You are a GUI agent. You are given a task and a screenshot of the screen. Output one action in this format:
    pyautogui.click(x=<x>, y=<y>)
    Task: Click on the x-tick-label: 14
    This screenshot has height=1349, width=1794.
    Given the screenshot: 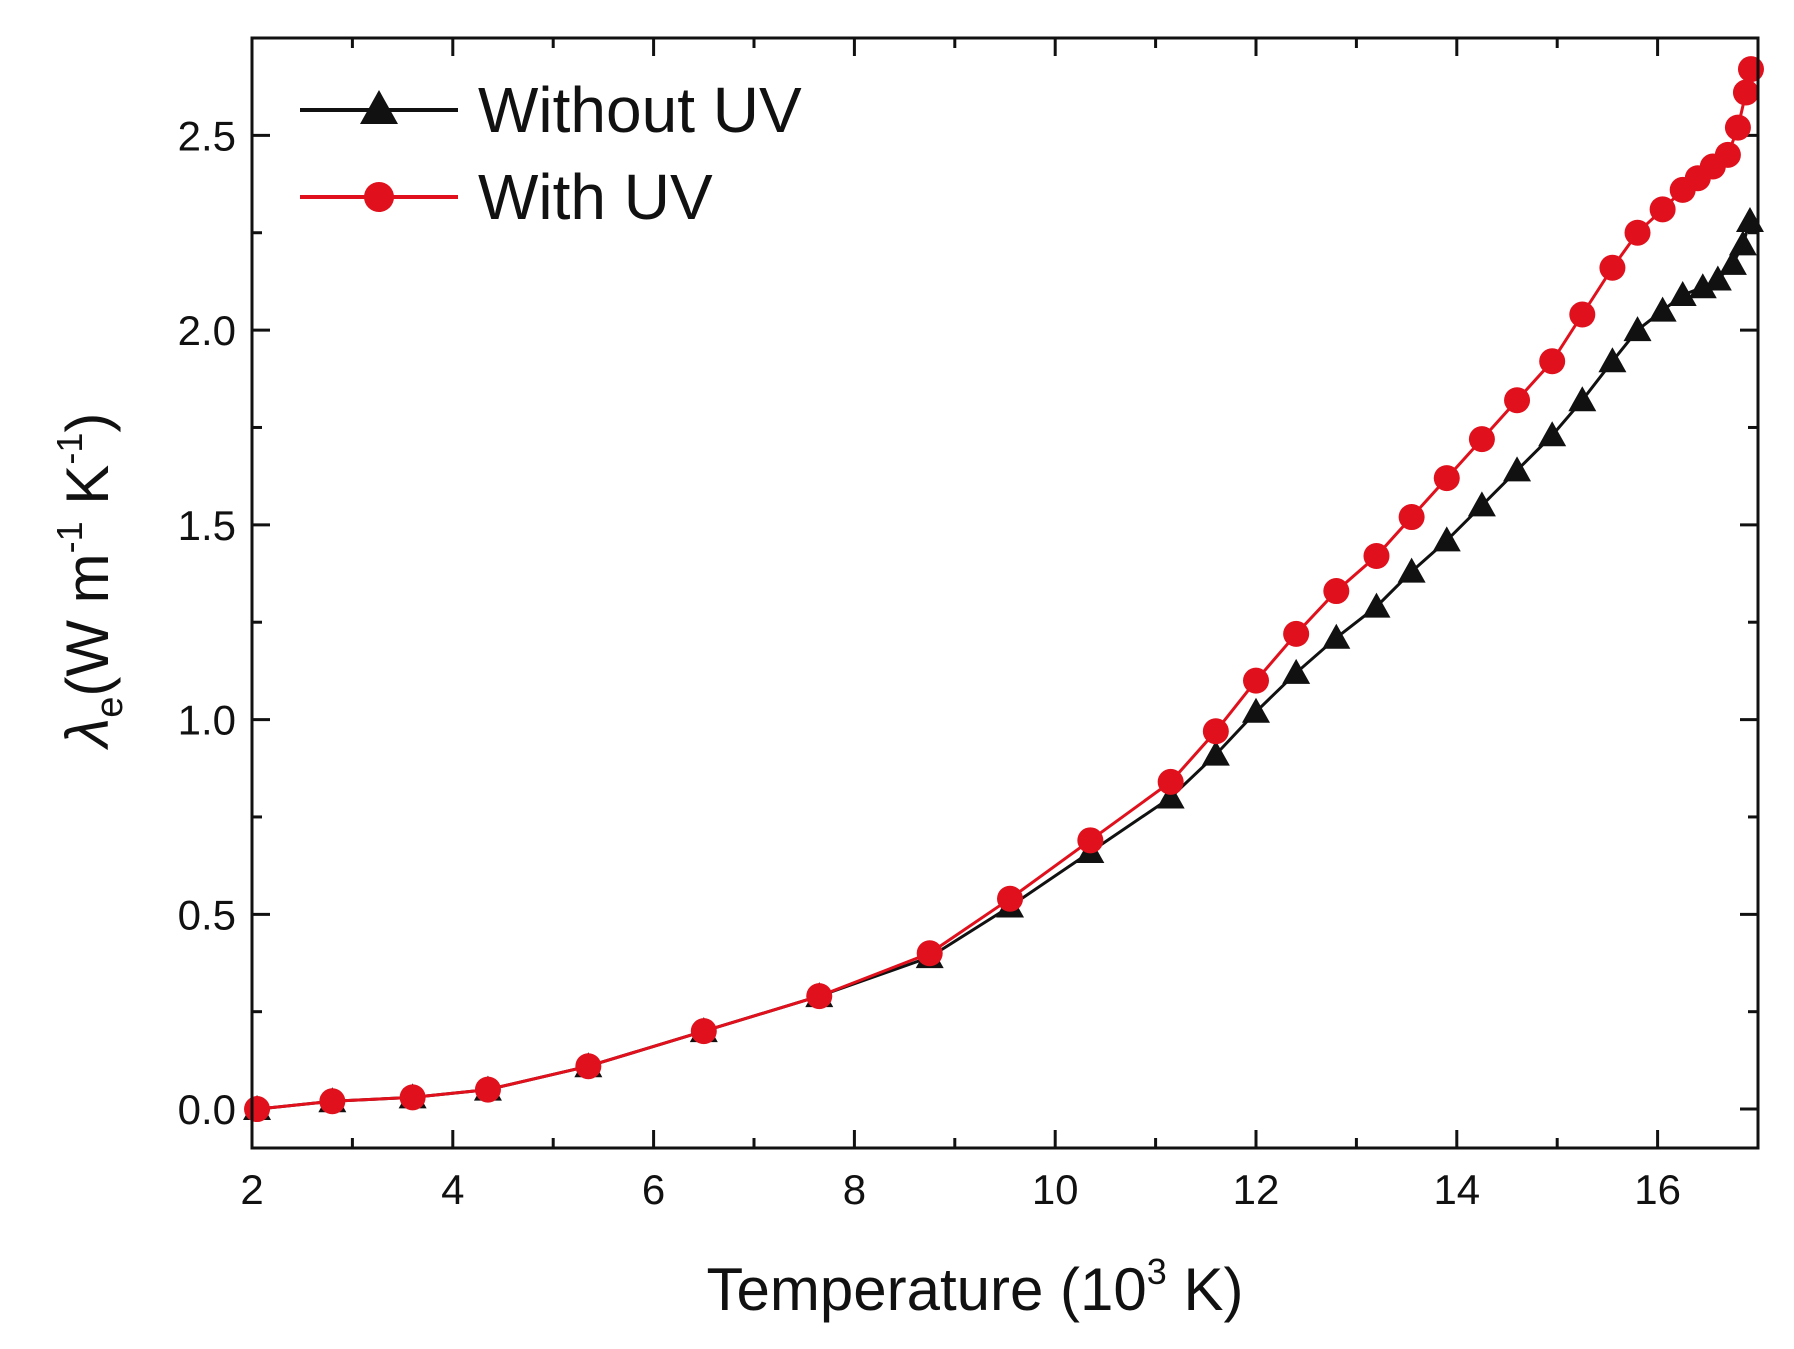 What is the action you would take?
    pyautogui.click(x=1456, y=1189)
    